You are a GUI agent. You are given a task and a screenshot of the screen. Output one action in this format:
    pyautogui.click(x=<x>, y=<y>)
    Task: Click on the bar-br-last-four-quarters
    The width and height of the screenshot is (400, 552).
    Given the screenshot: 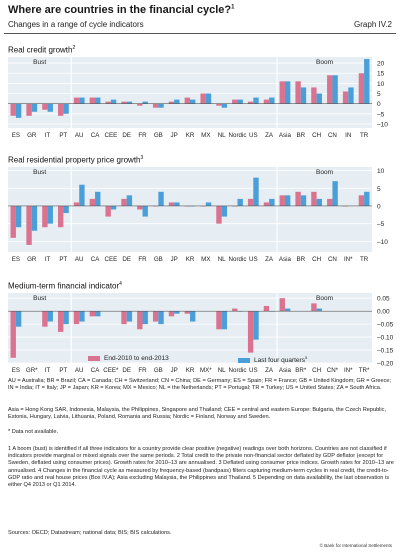 What is the action you would take?
    pyautogui.click(x=303, y=95)
    